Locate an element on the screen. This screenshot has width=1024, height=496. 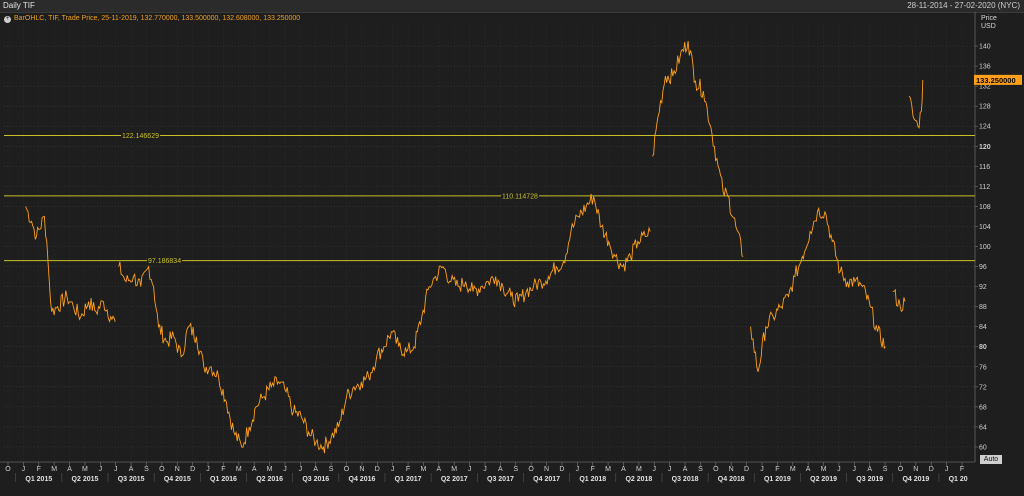
y-tick-label: 136 is located at coordinates (985, 67).